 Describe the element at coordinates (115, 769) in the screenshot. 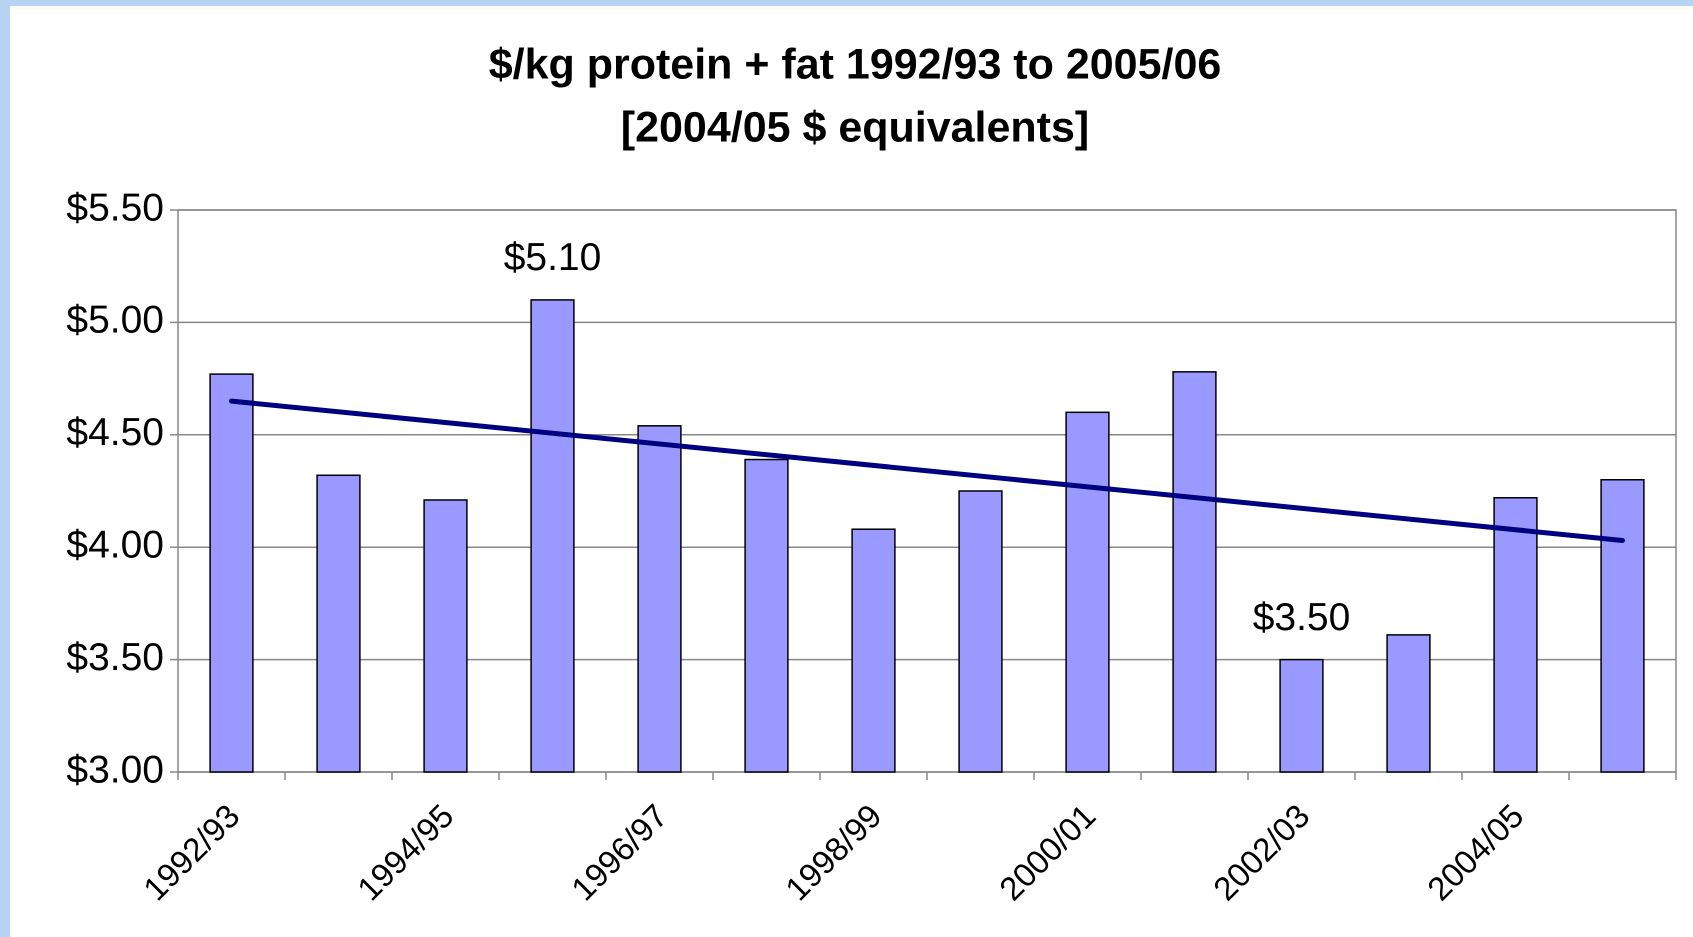

I see `y-tick-label: $3.00` at that location.